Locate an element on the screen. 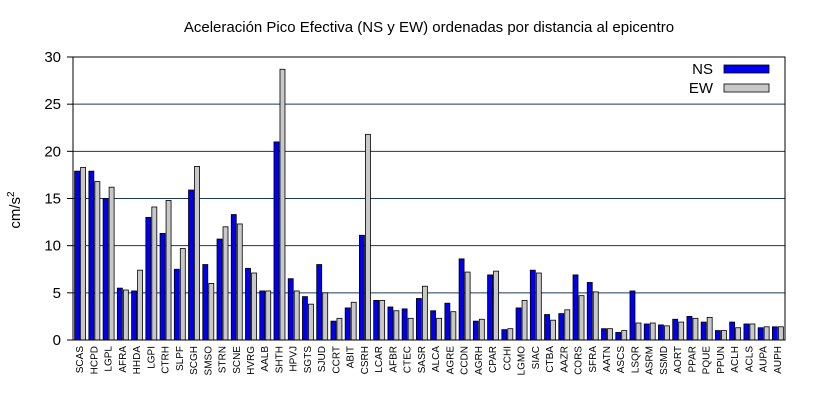 Image resolution: width=820 pixels, height=405 pixels. bar-ns-hhda is located at coordinates (134, 315).